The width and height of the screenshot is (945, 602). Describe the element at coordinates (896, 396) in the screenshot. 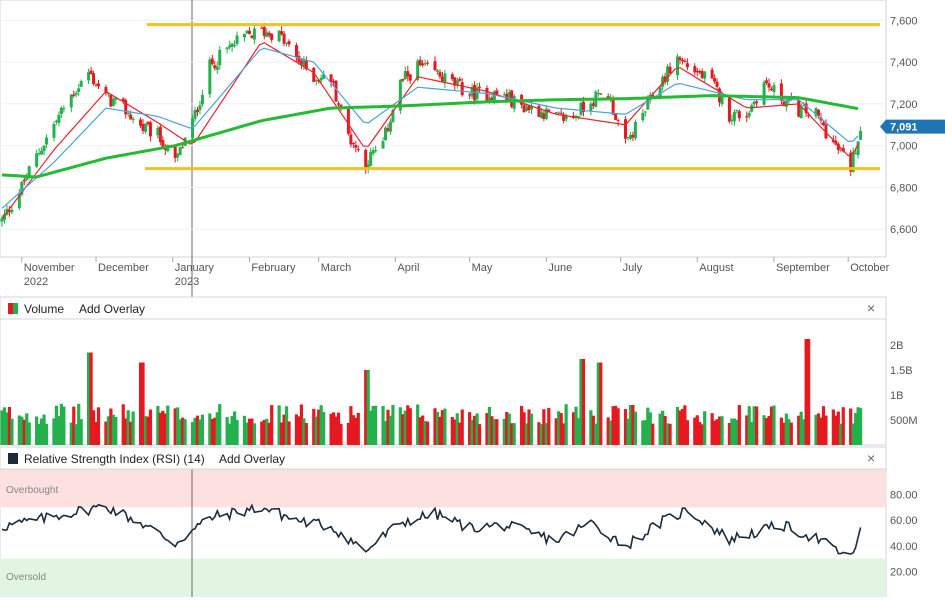

I see `volume-tick-label: 1B` at that location.